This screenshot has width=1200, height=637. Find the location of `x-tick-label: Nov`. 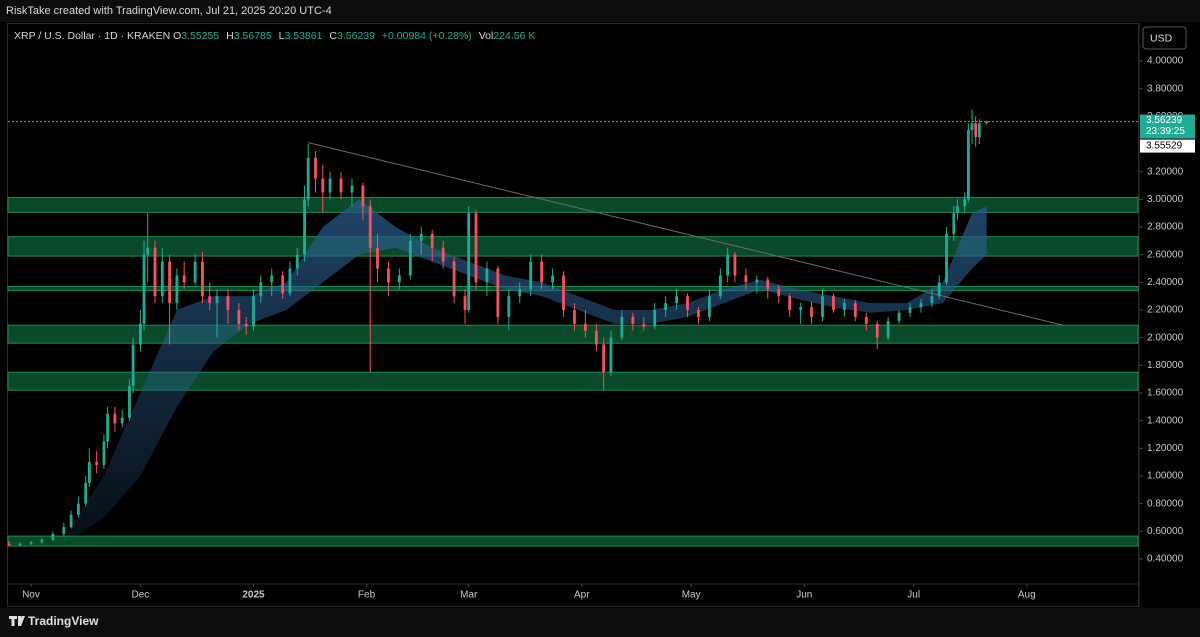

x-tick-label: Nov is located at coordinates (31, 595).